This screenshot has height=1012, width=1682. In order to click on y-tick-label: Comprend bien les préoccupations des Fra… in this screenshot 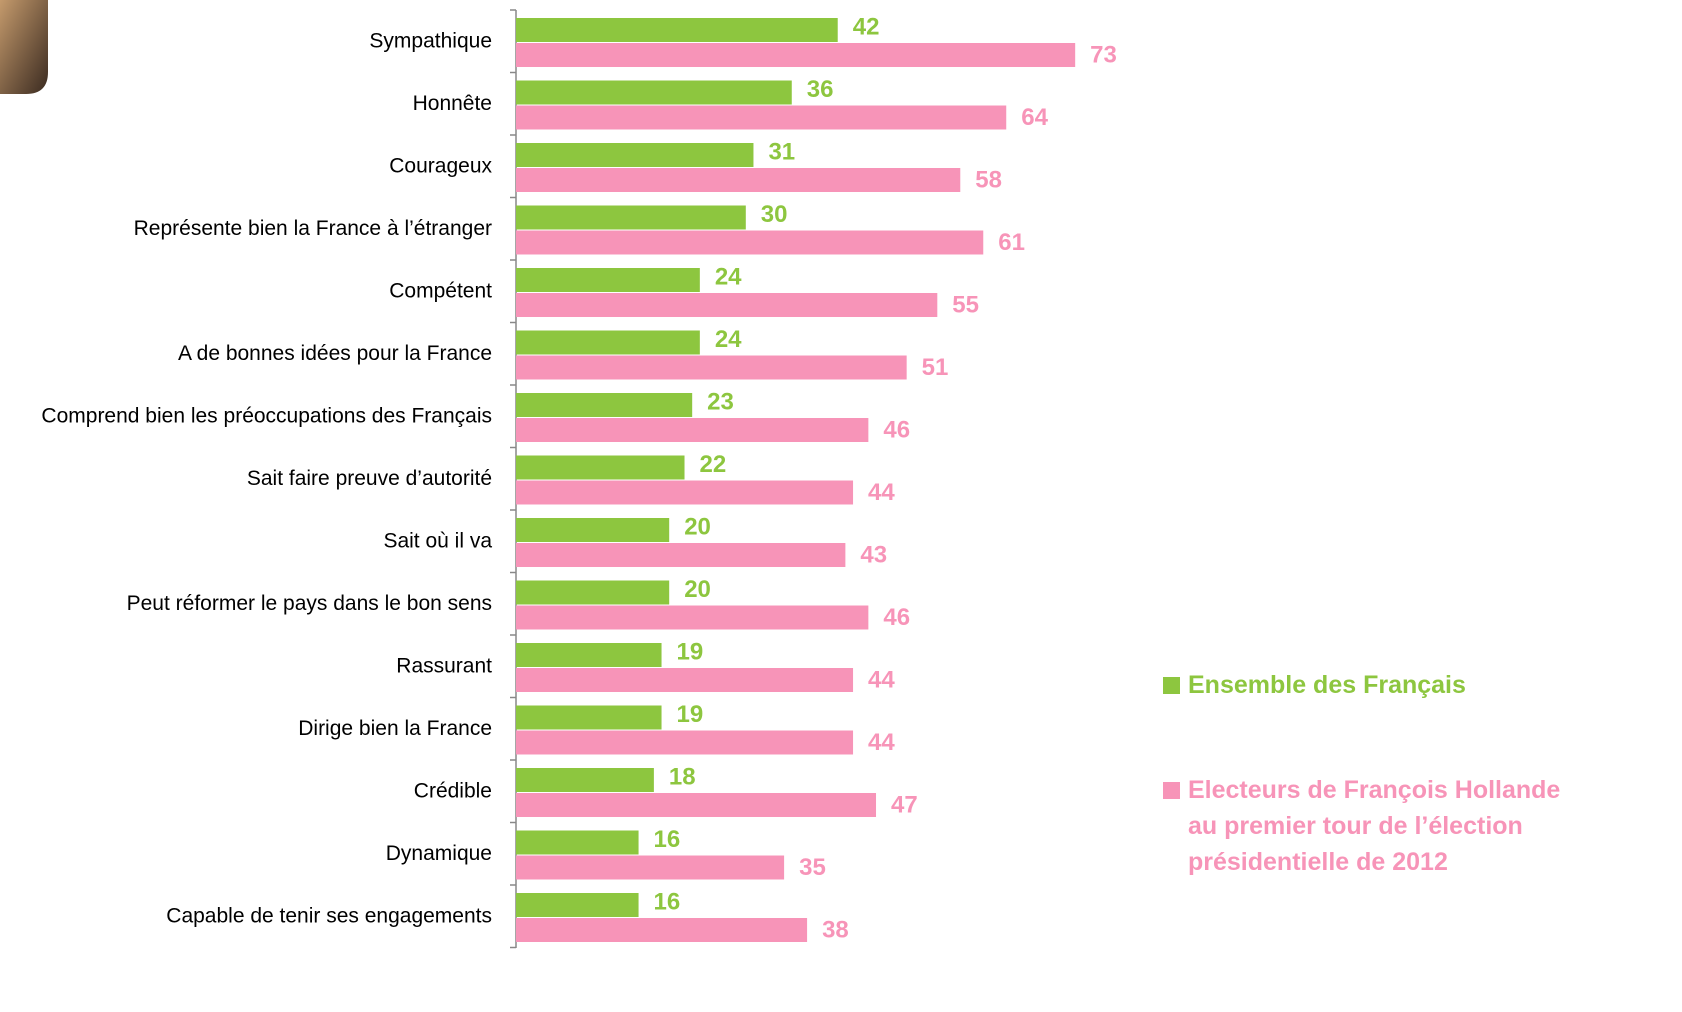, I will do `click(266, 416)`.